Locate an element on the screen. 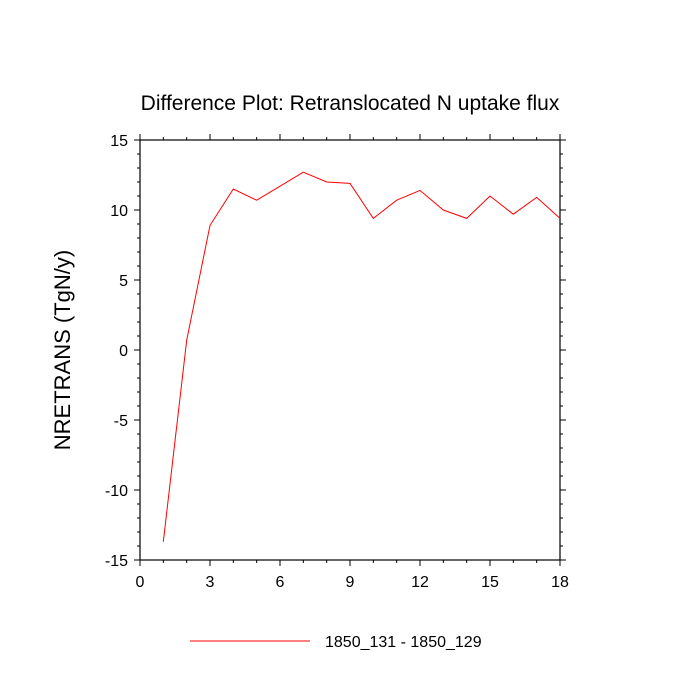 The height and width of the screenshot is (700, 700). x-tick-label: 18 is located at coordinates (560, 582).